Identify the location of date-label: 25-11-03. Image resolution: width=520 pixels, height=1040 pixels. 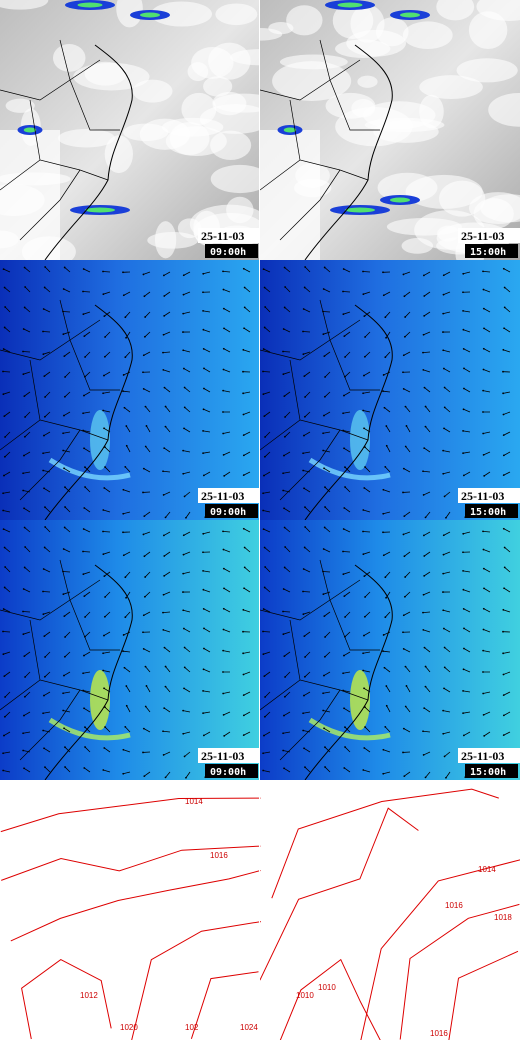
(222, 756).